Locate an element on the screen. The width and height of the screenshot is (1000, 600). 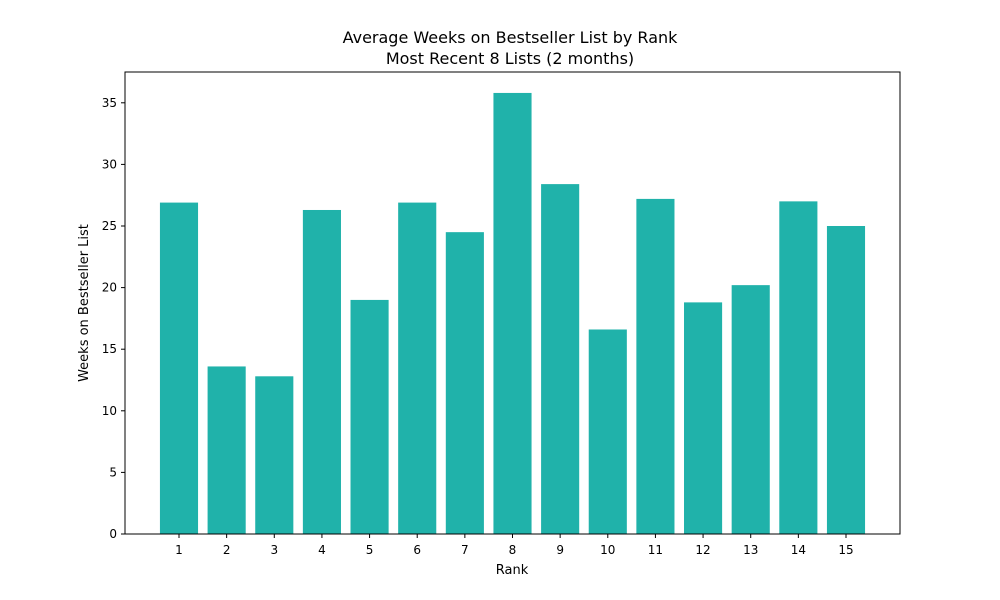
x-axis-ticks: 1 2 3 4 5 6 7 8 9 10 11 12 13 14 15 is located at coordinates (514, 545).